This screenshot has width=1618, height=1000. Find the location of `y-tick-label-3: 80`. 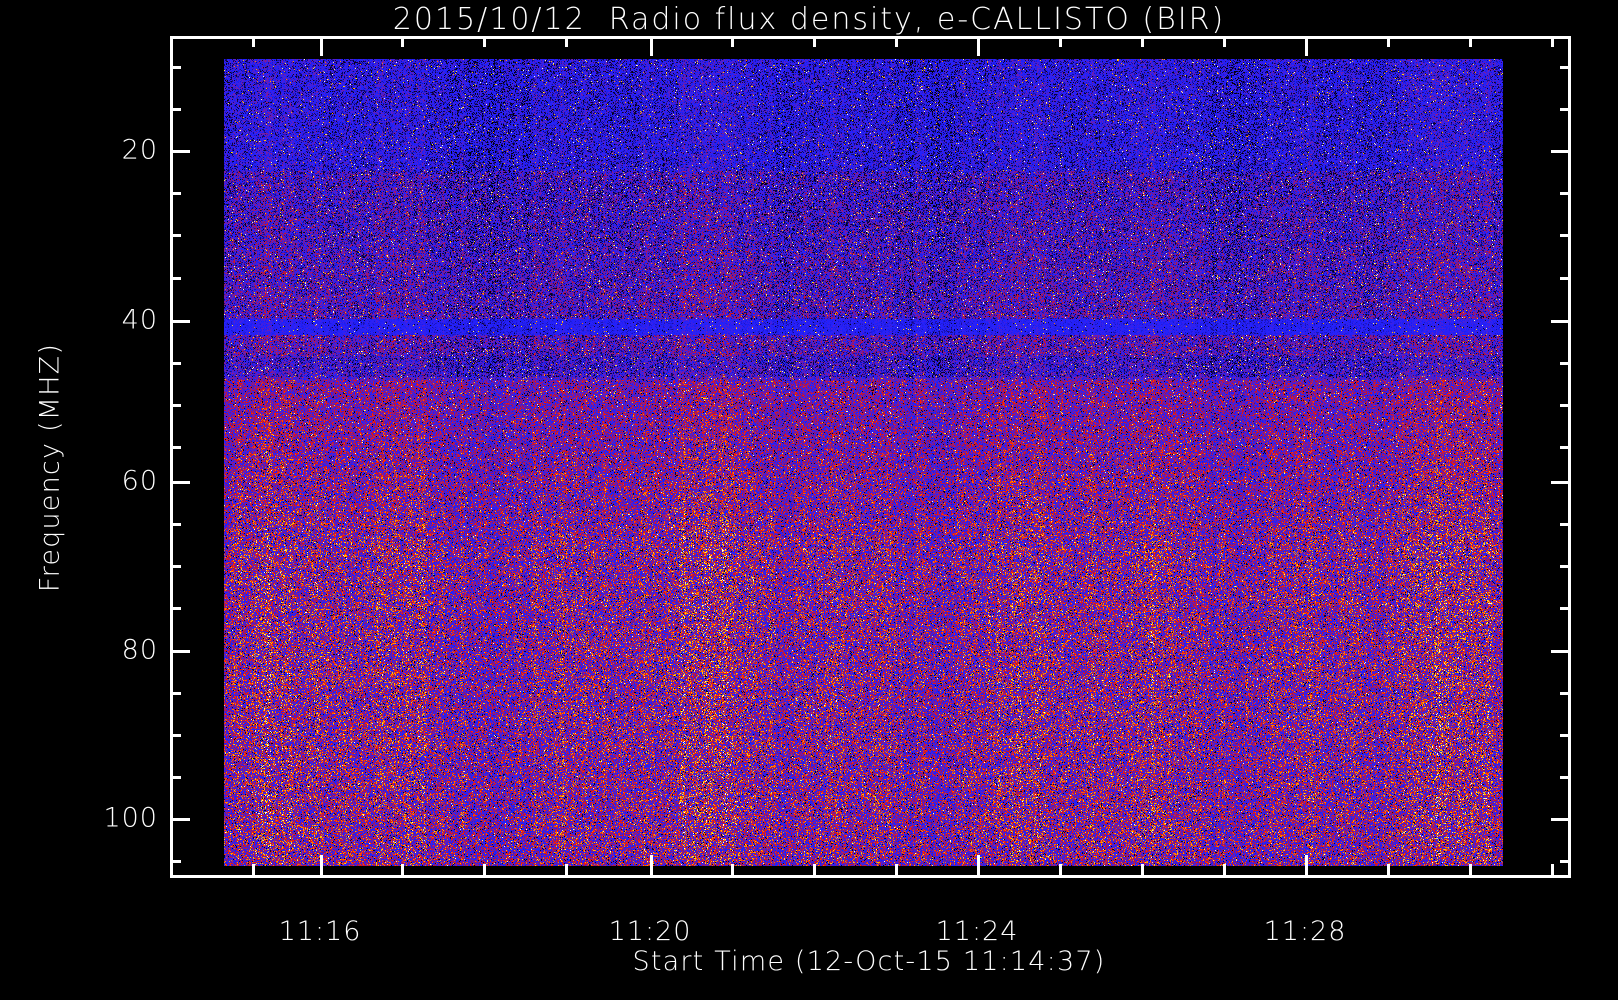

y-tick-label-3: 80 is located at coordinates (139, 650).